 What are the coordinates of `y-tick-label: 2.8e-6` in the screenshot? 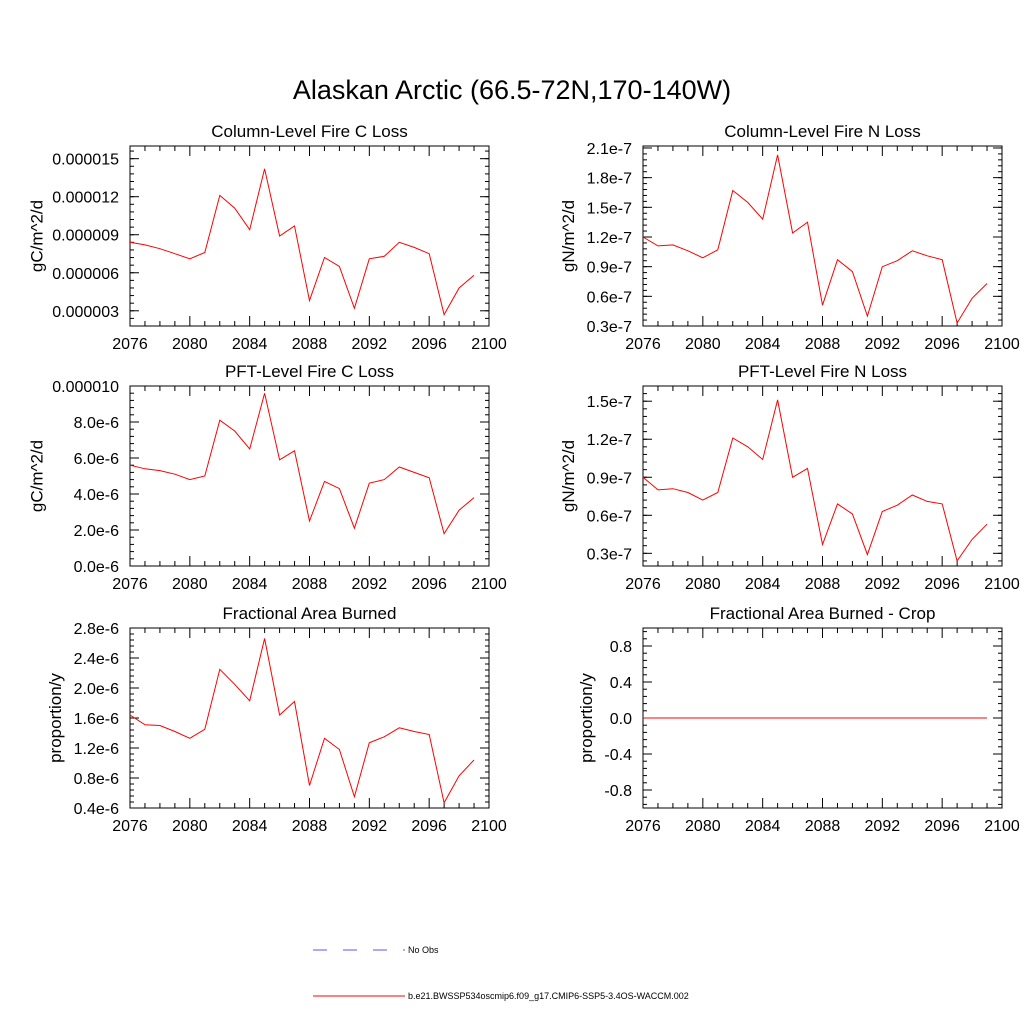 It's located at (96, 629).